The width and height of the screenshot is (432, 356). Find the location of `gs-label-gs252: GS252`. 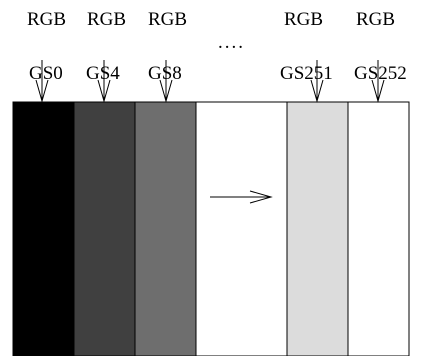

gs-label-gs252: GS252 is located at coordinates (380, 73).